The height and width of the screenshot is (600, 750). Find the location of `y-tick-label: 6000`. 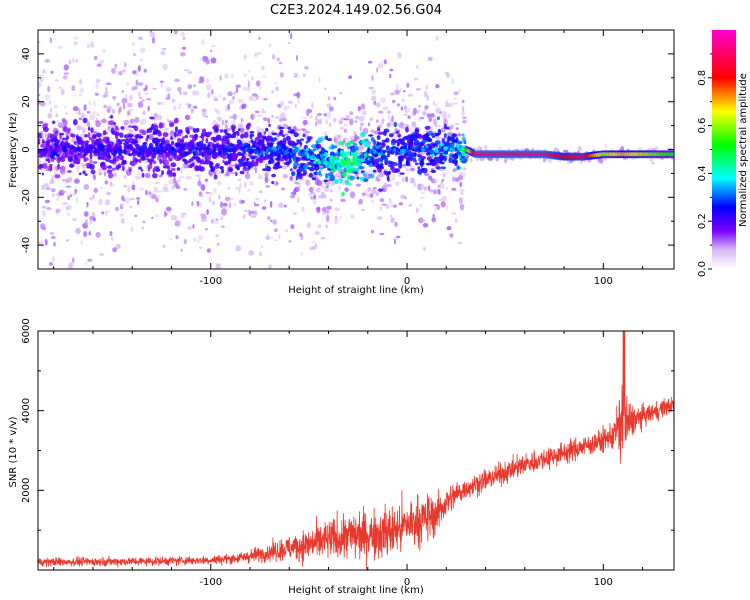

y-tick-label: 6000 is located at coordinates (26, 330).